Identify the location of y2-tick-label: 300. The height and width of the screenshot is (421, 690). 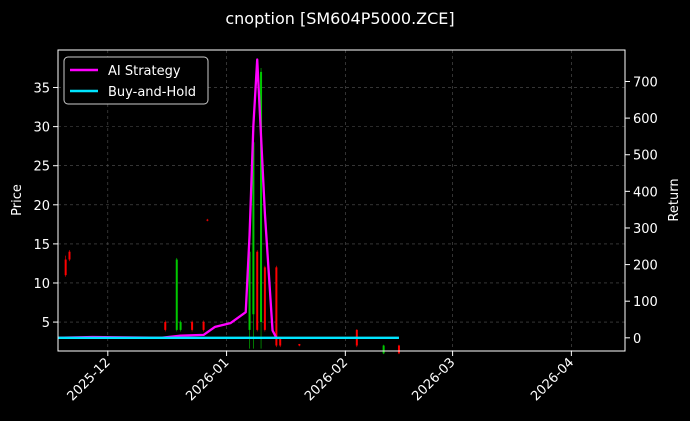
(645, 229).